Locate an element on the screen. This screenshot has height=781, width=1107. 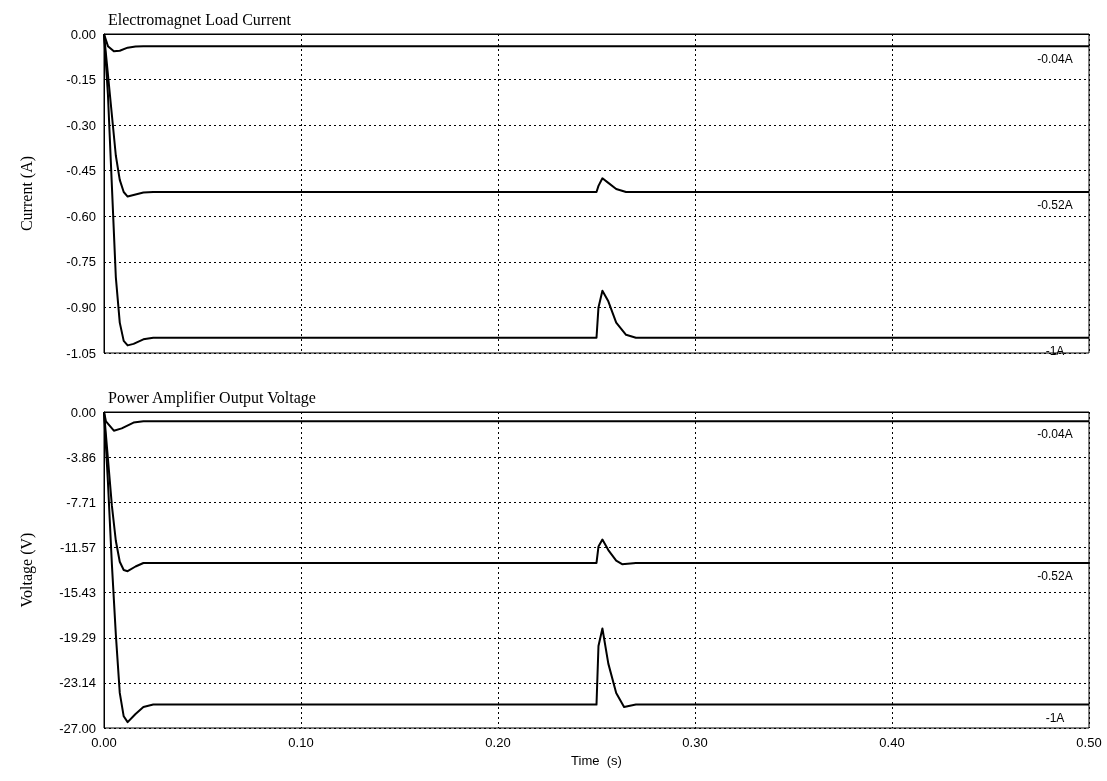
chart-title: Power Amplifier Output Voltage is located at coordinates (212, 397).